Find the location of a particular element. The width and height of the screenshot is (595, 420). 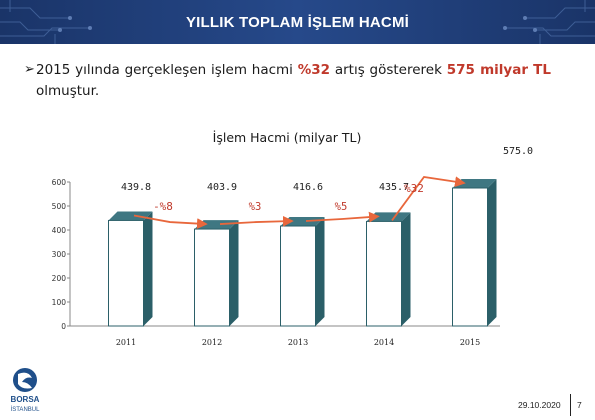

x-tick-label: 2015 is located at coordinates (470, 342).